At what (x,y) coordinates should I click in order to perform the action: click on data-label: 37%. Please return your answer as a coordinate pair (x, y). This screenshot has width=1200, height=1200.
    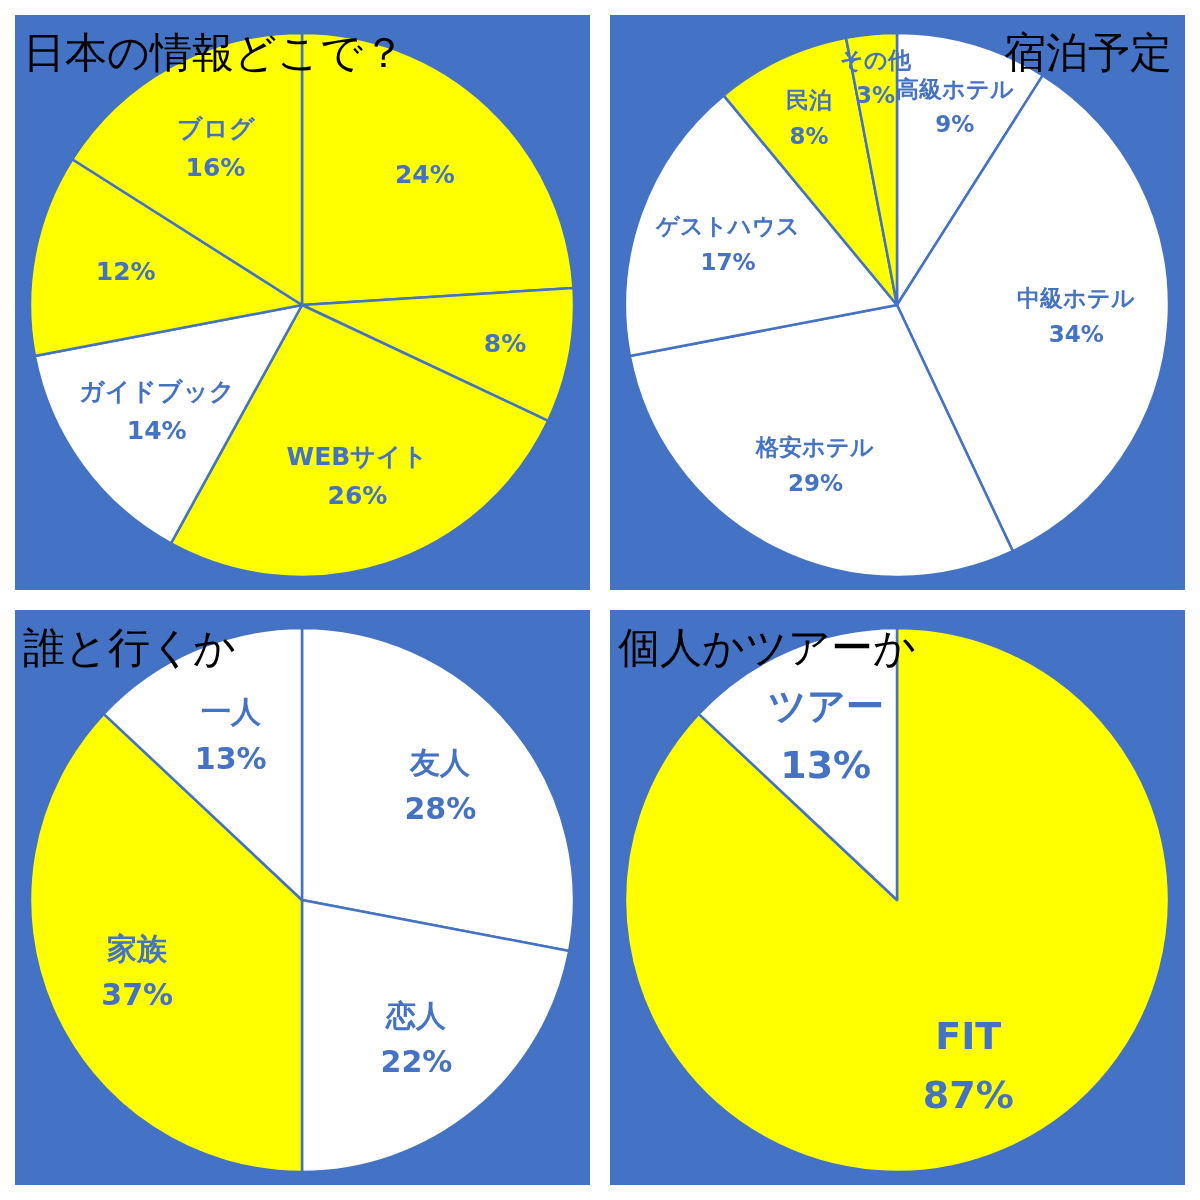
    Looking at the image, I should click on (137, 995).